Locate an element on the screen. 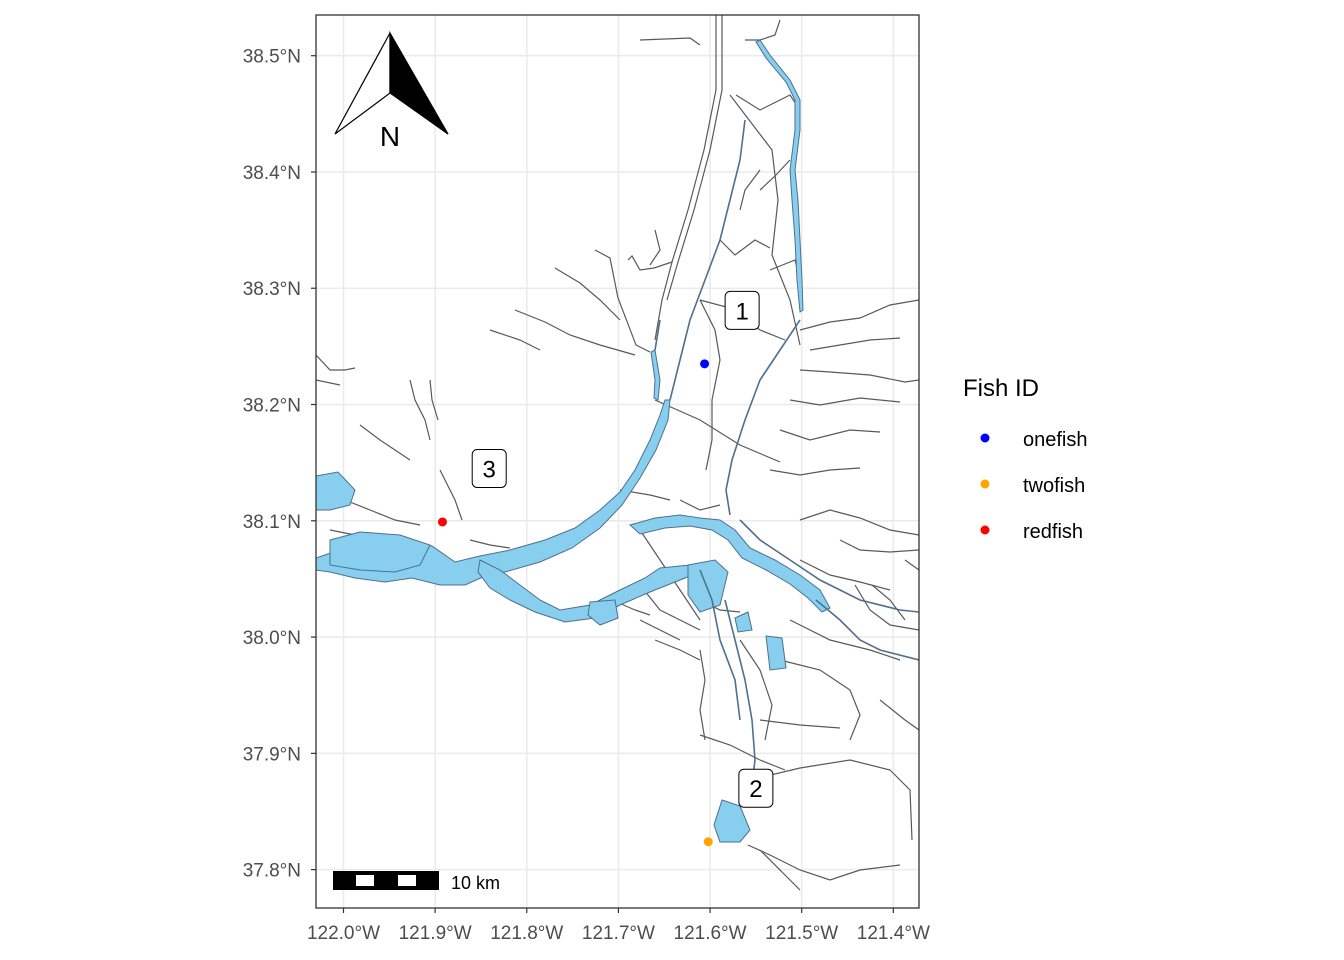 This screenshot has width=1344, height=960. north-arrow: N is located at coordinates (391, 91).